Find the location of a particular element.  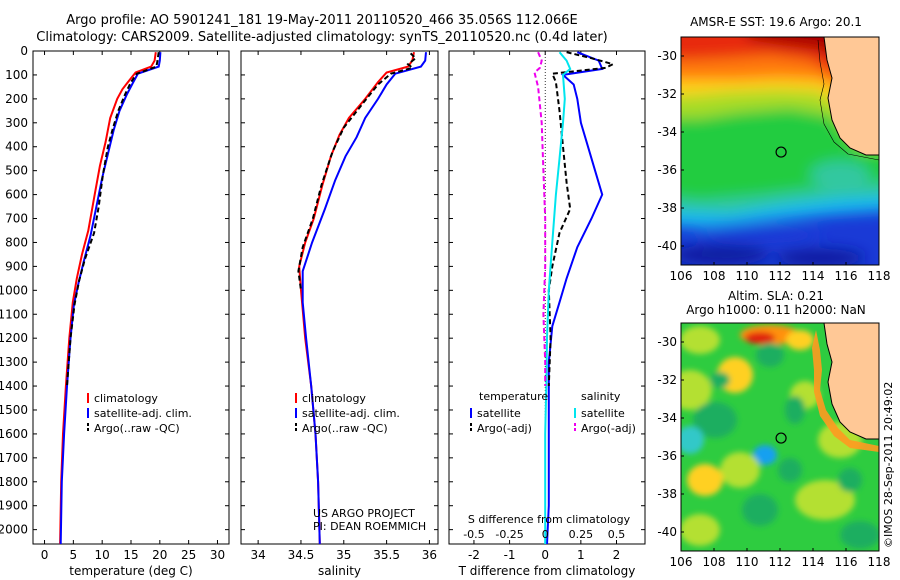

y-tick-label: 1100 is located at coordinates (14, 314).